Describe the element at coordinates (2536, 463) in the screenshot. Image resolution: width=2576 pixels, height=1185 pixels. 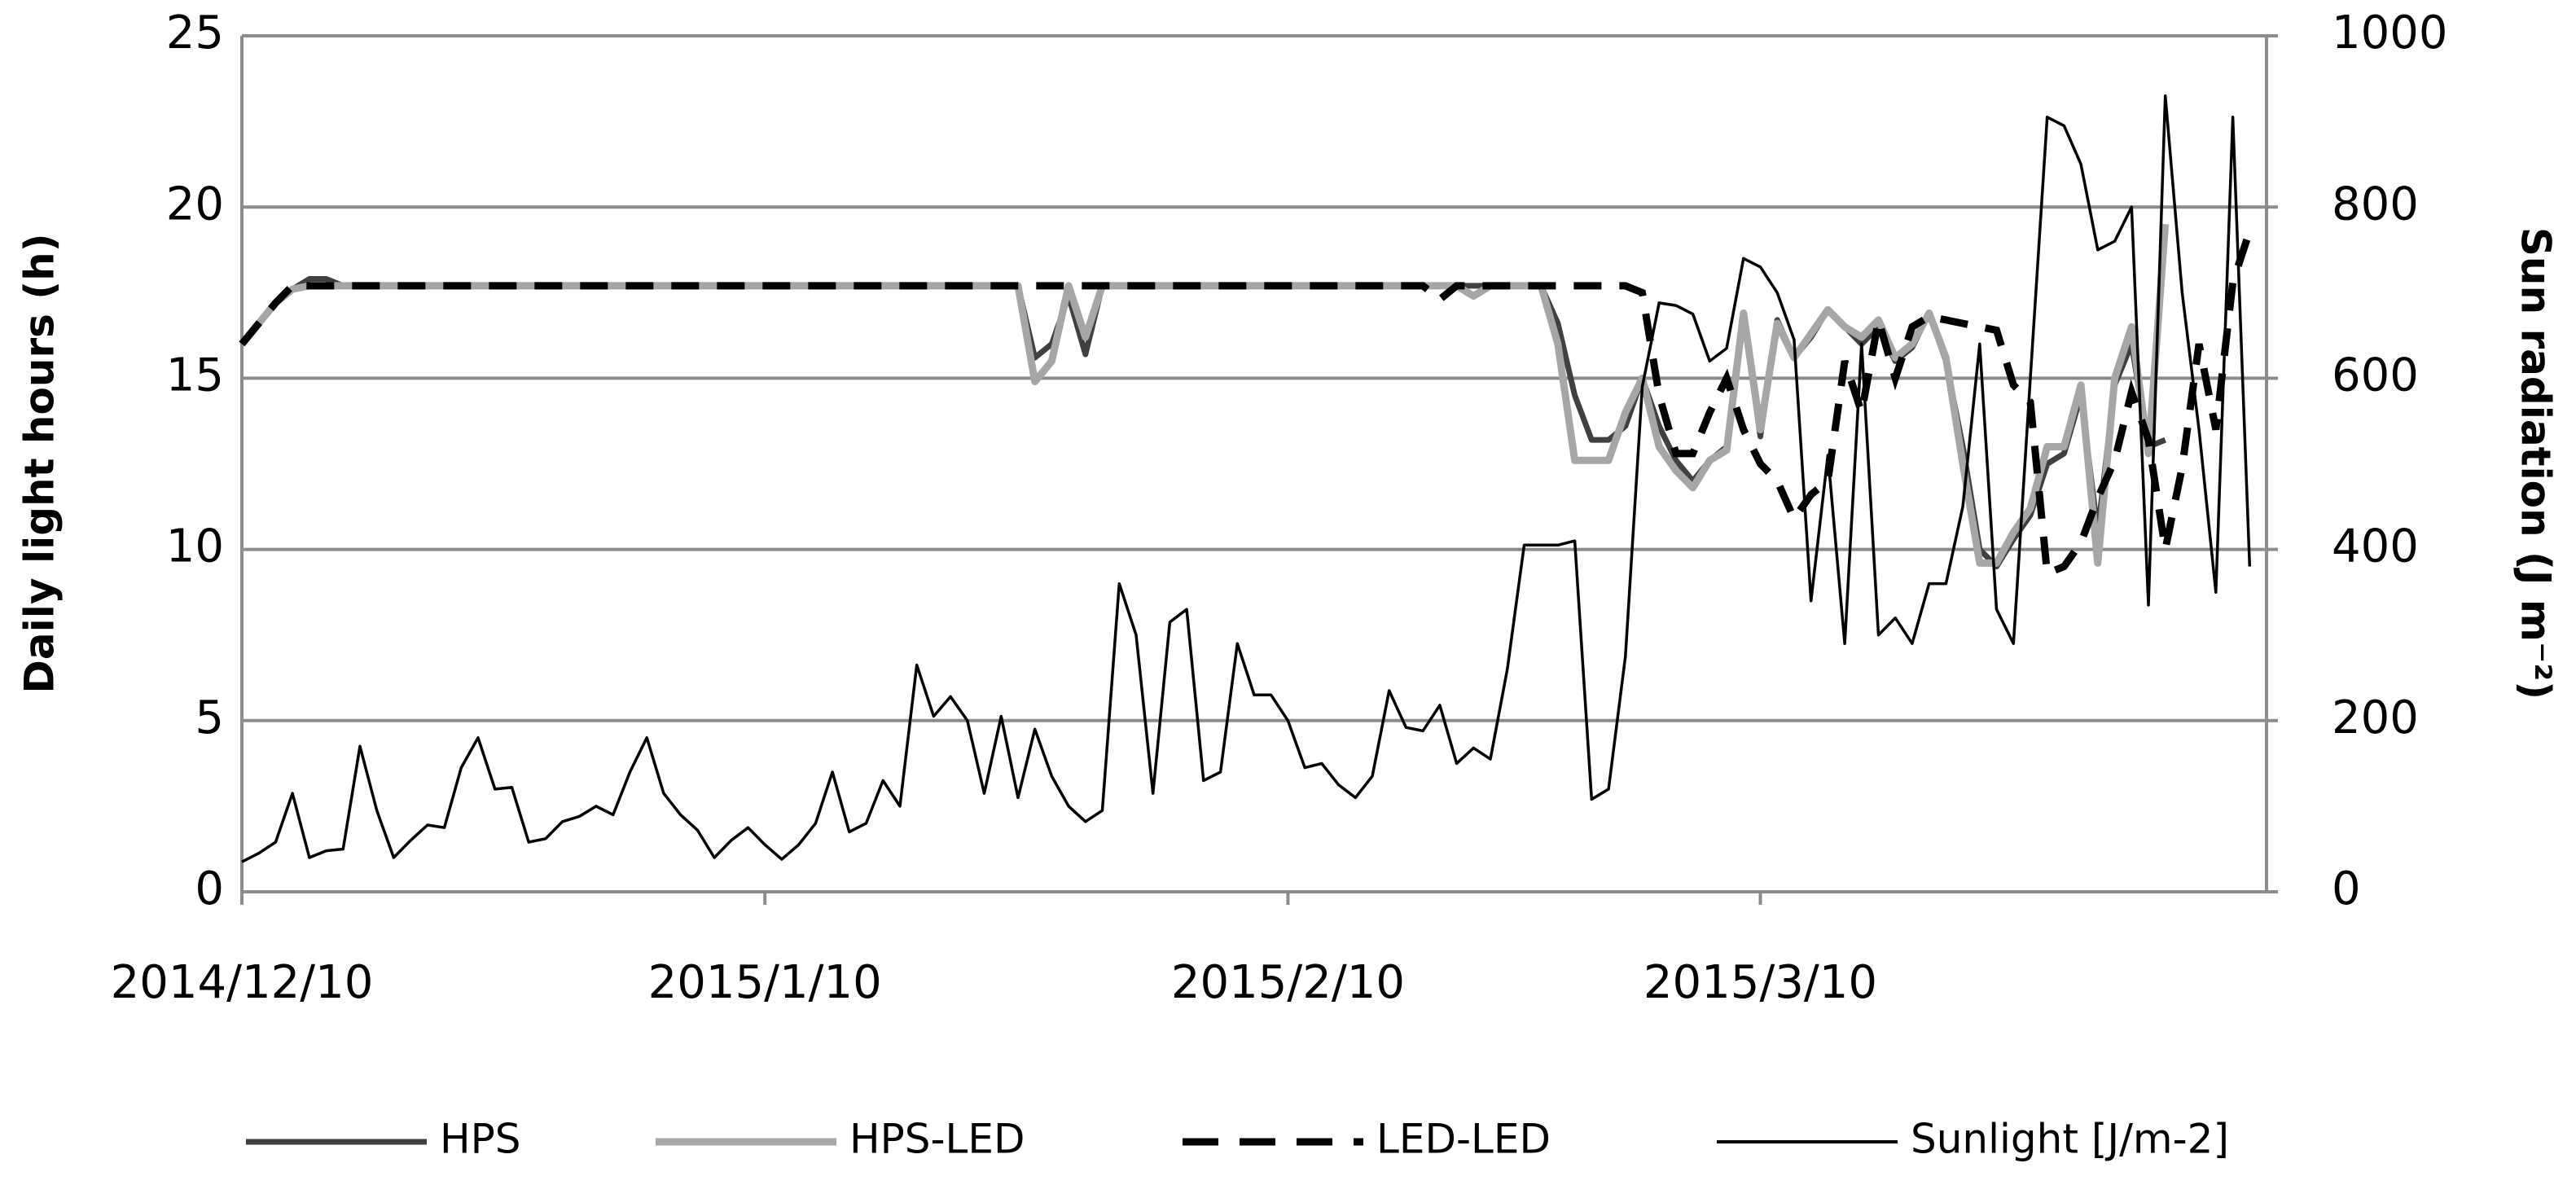
I see `y2-axis-title: Sun radiation (J m⁻²)` at that location.